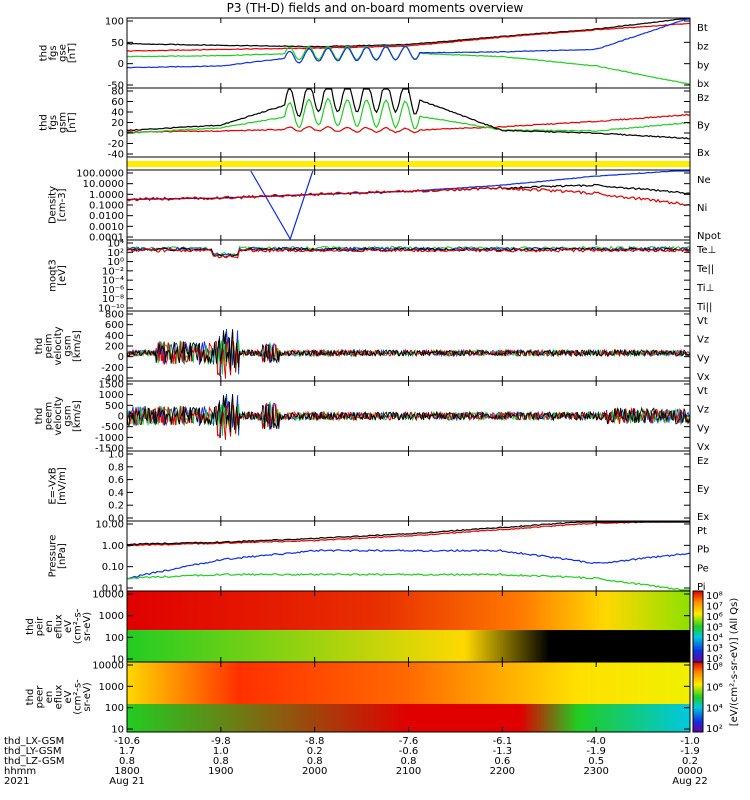  Describe the element at coordinates (408, 646) in the screenshot. I see `ion-spectrogram-low` at that location.